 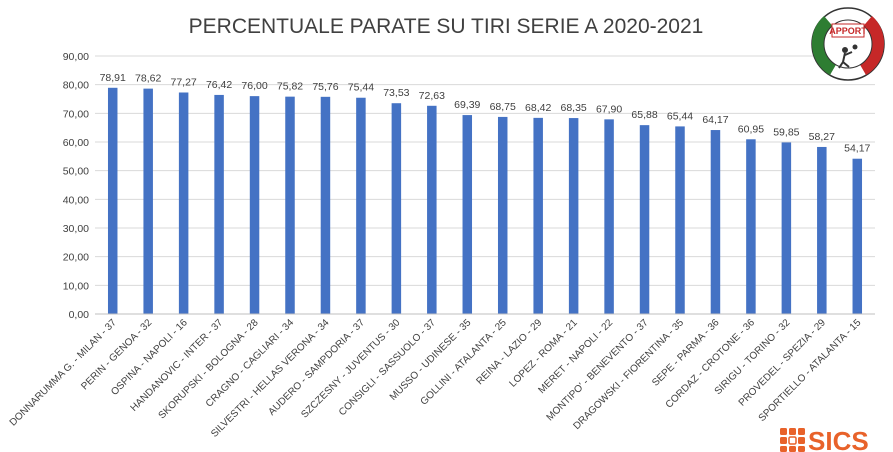 What do you see at coordinates (644, 115) in the screenshot?
I see `data-label: 65,88` at bounding box center [644, 115].